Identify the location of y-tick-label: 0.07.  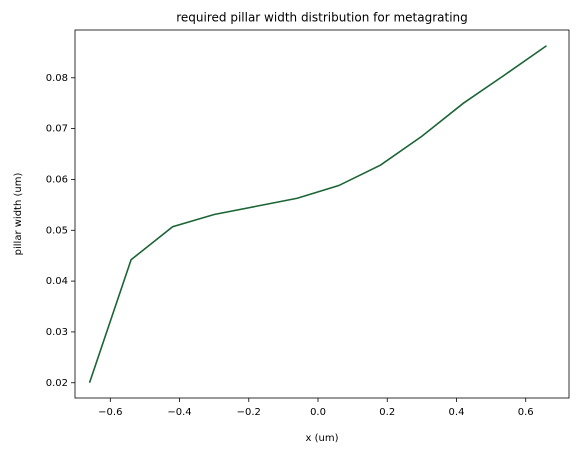
(57, 129).